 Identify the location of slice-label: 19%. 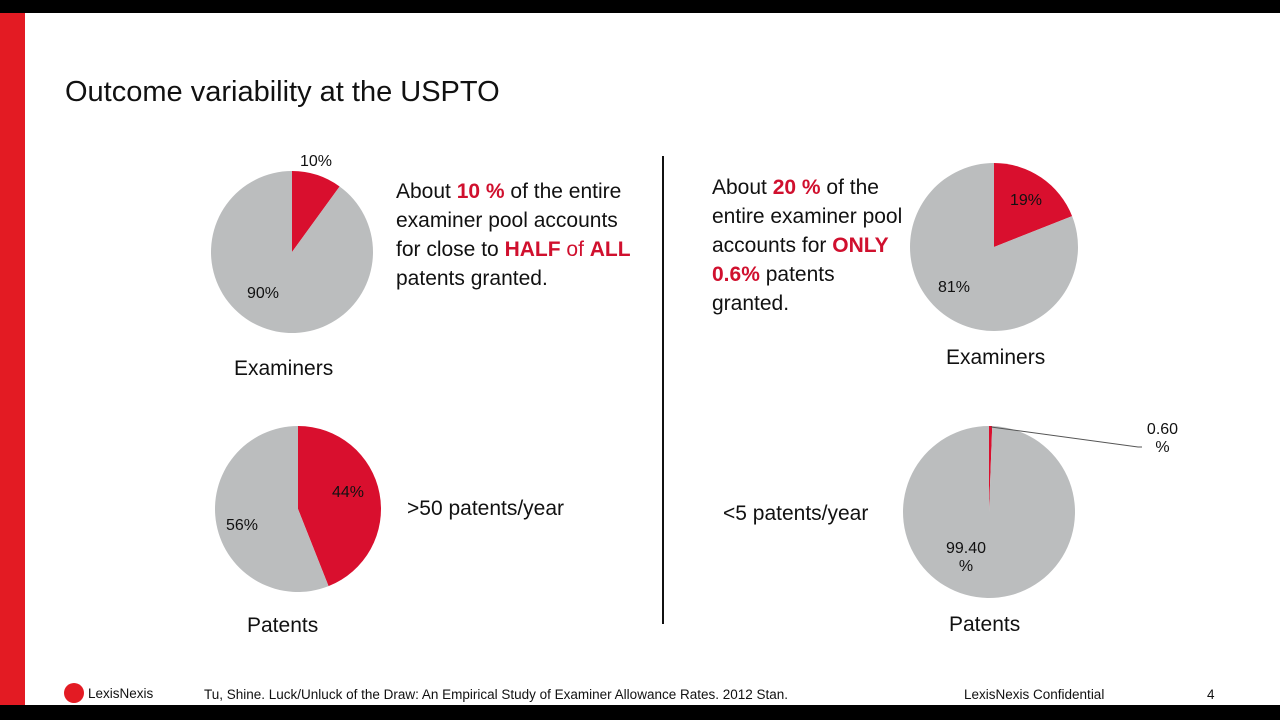
(1026, 200).